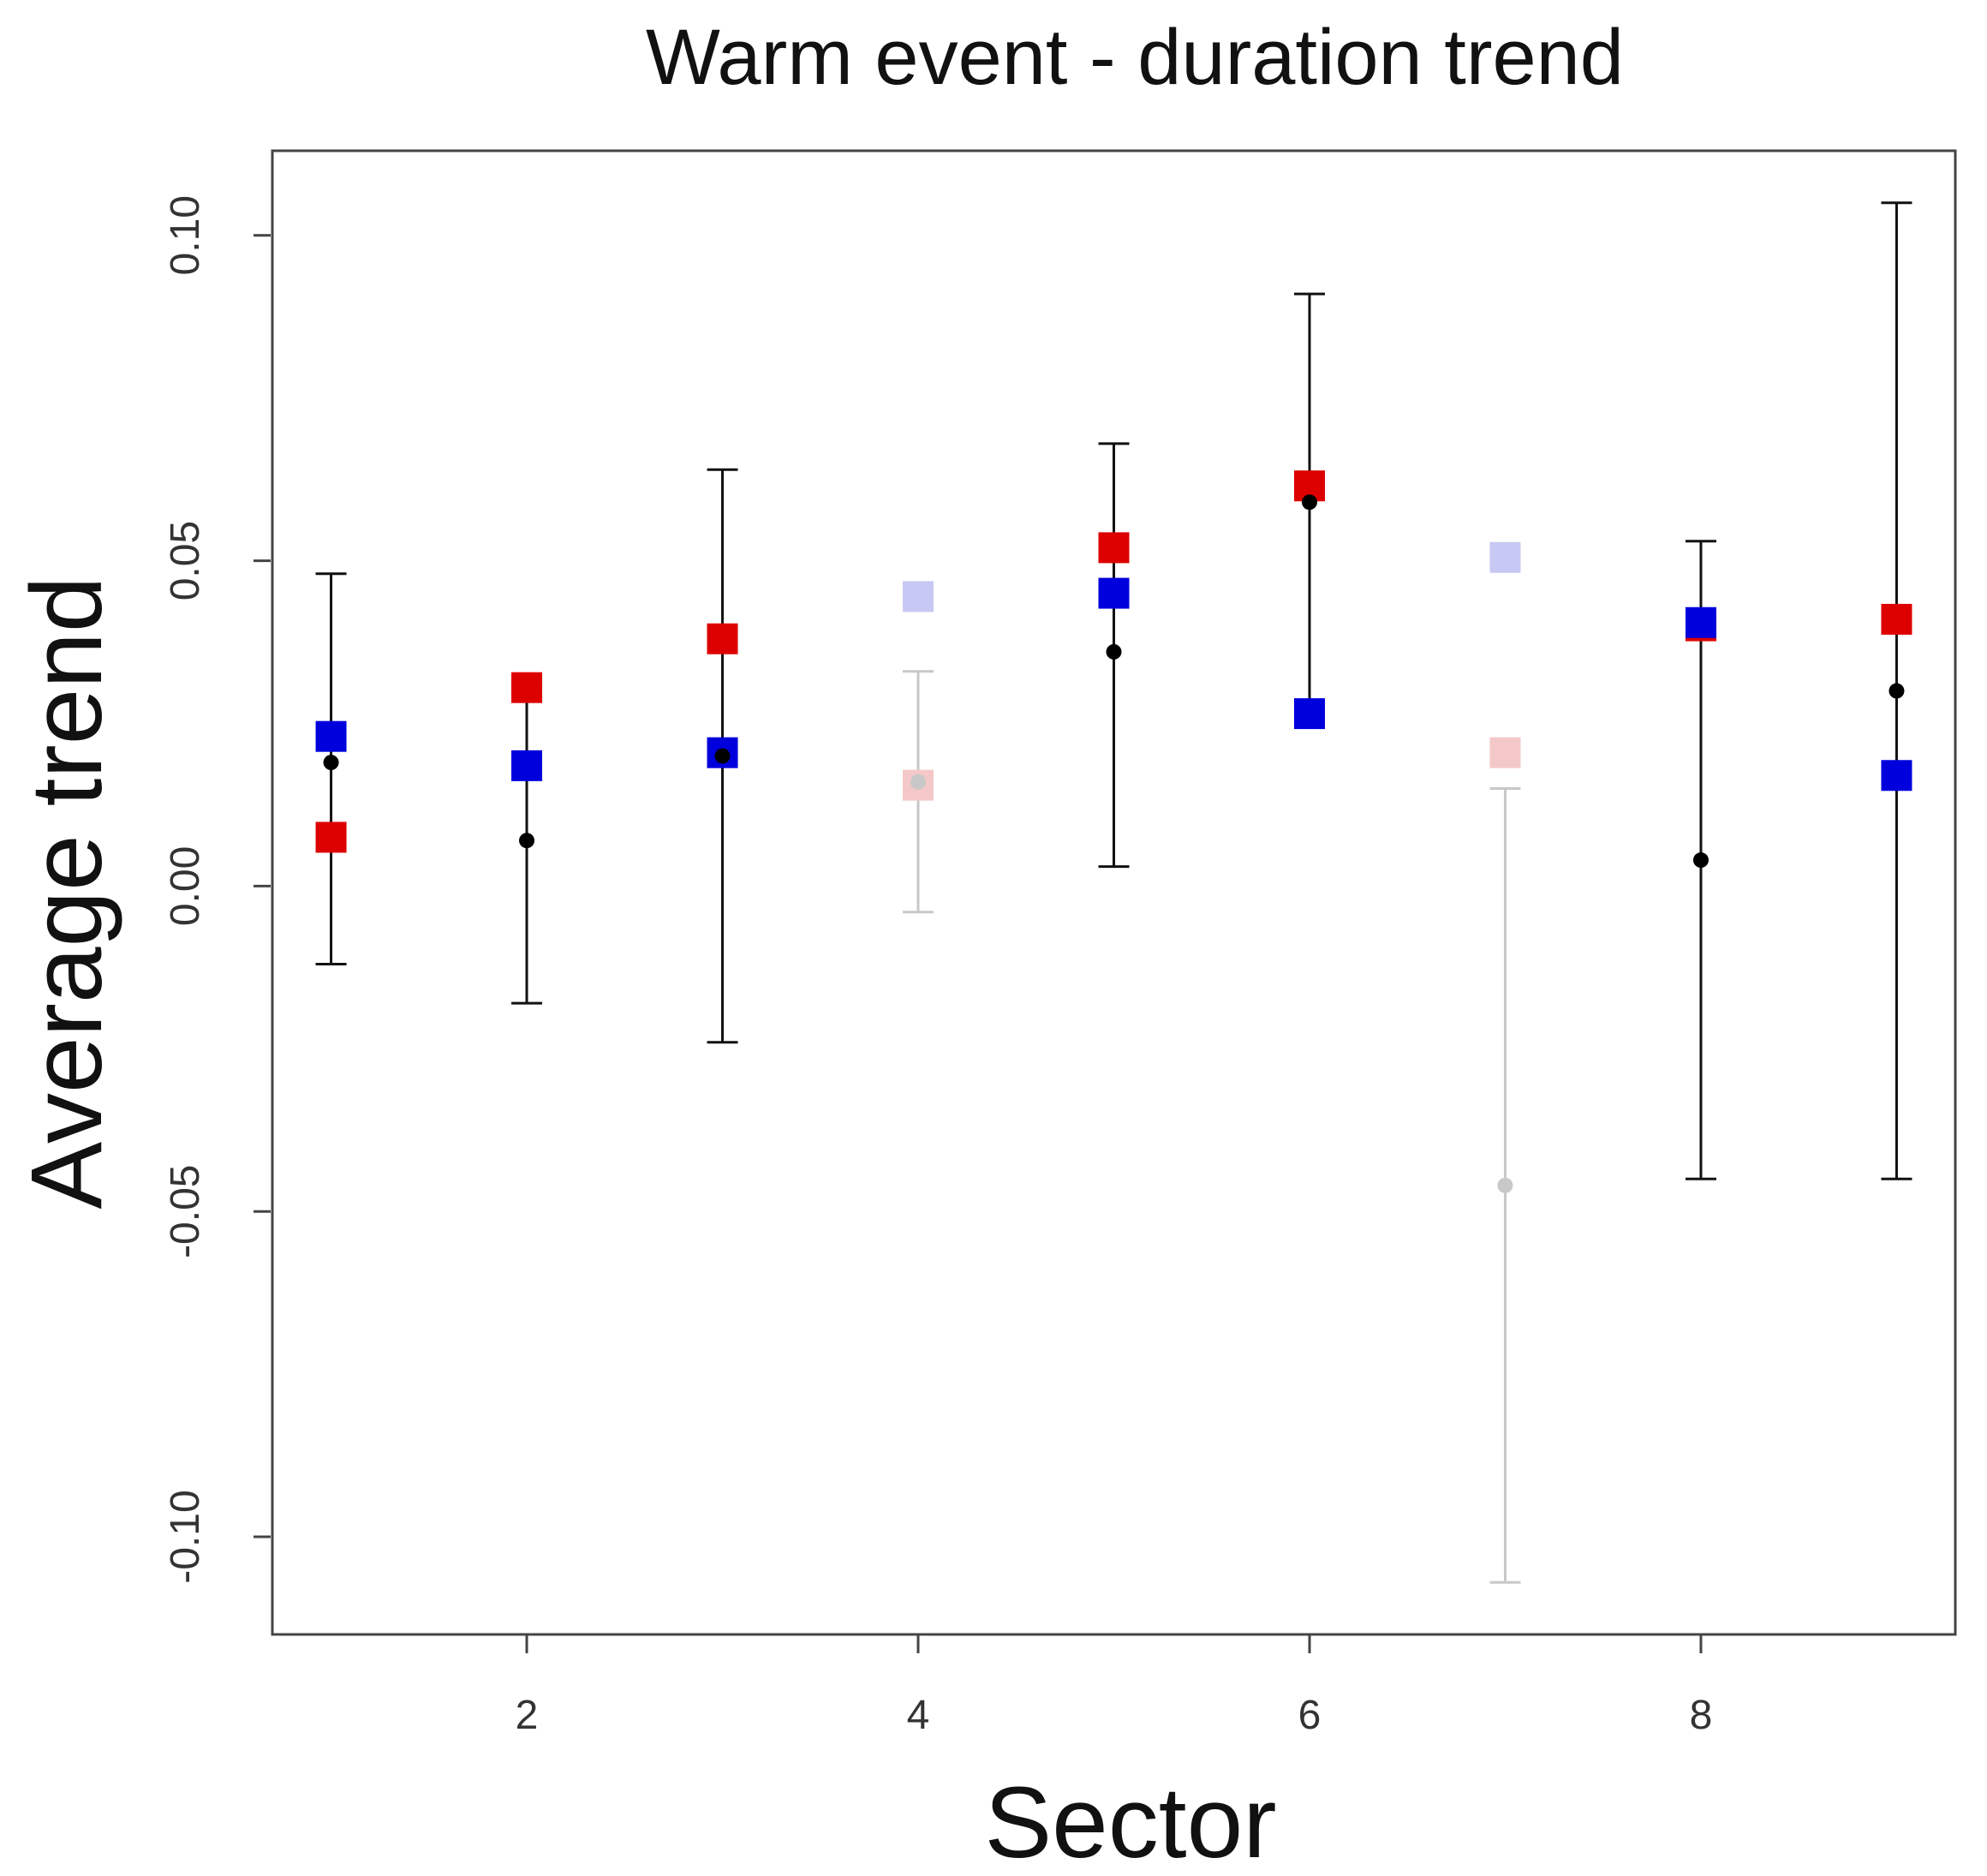 The image size is (1987, 1876). What do you see at coordinates (185, 561) in the screenshot?
I see `y-tick-label: 0.05` at bounding box center [185, 561].